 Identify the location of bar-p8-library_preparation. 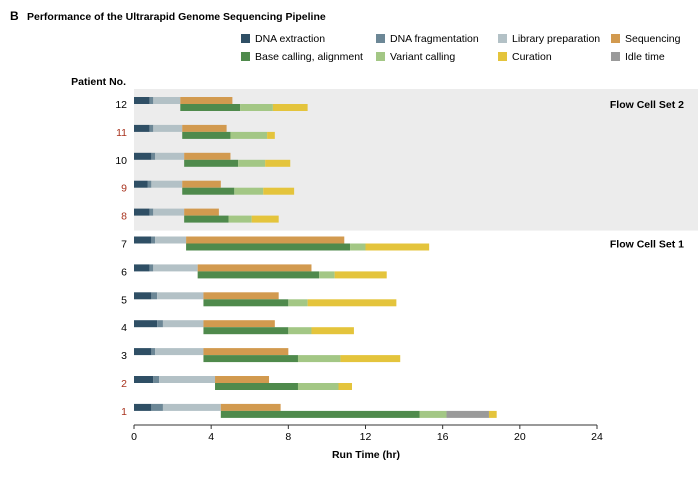
(169, 212).